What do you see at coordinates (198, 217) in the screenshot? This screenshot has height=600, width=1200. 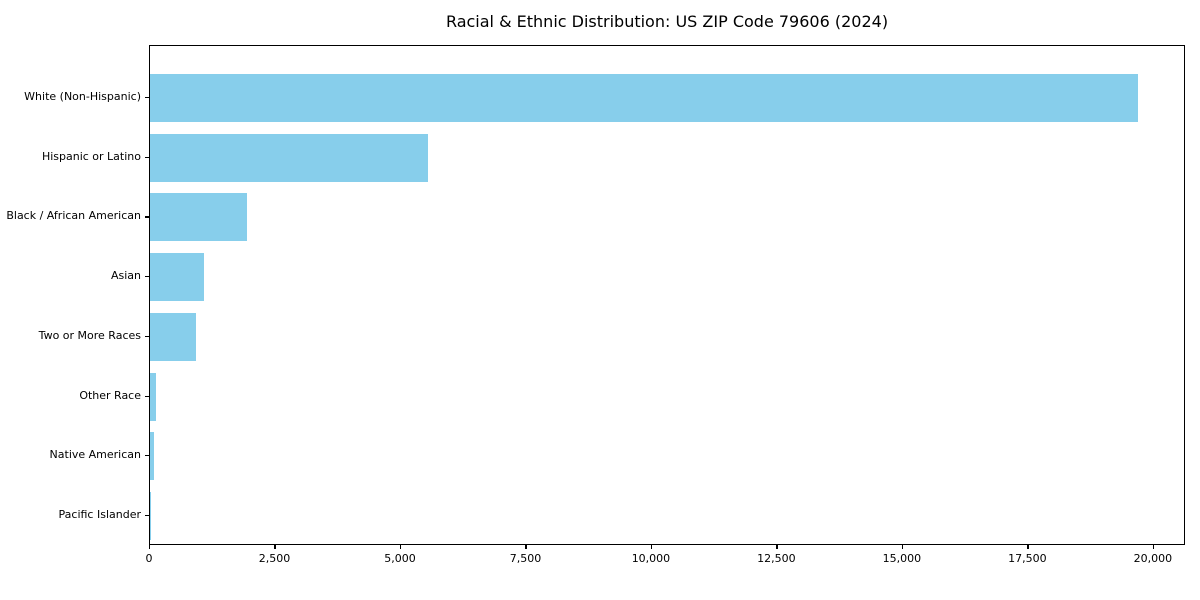 I see `bar-black-african-american` at bounding box center [198, 217].